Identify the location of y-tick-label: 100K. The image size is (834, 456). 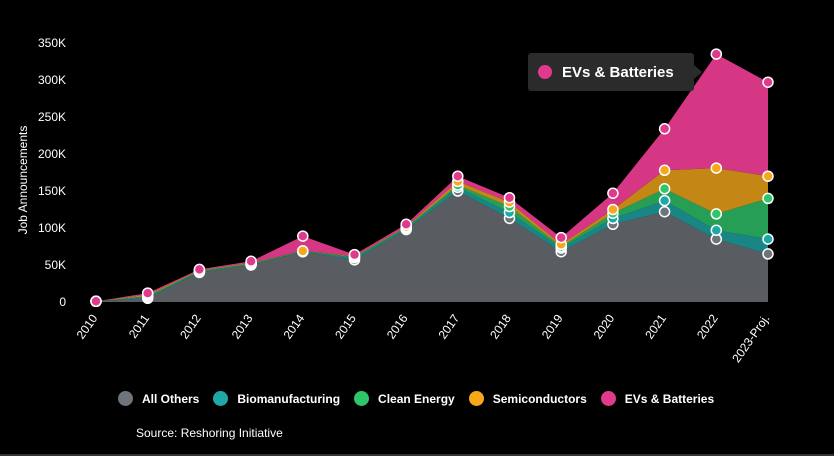
(52, 228).